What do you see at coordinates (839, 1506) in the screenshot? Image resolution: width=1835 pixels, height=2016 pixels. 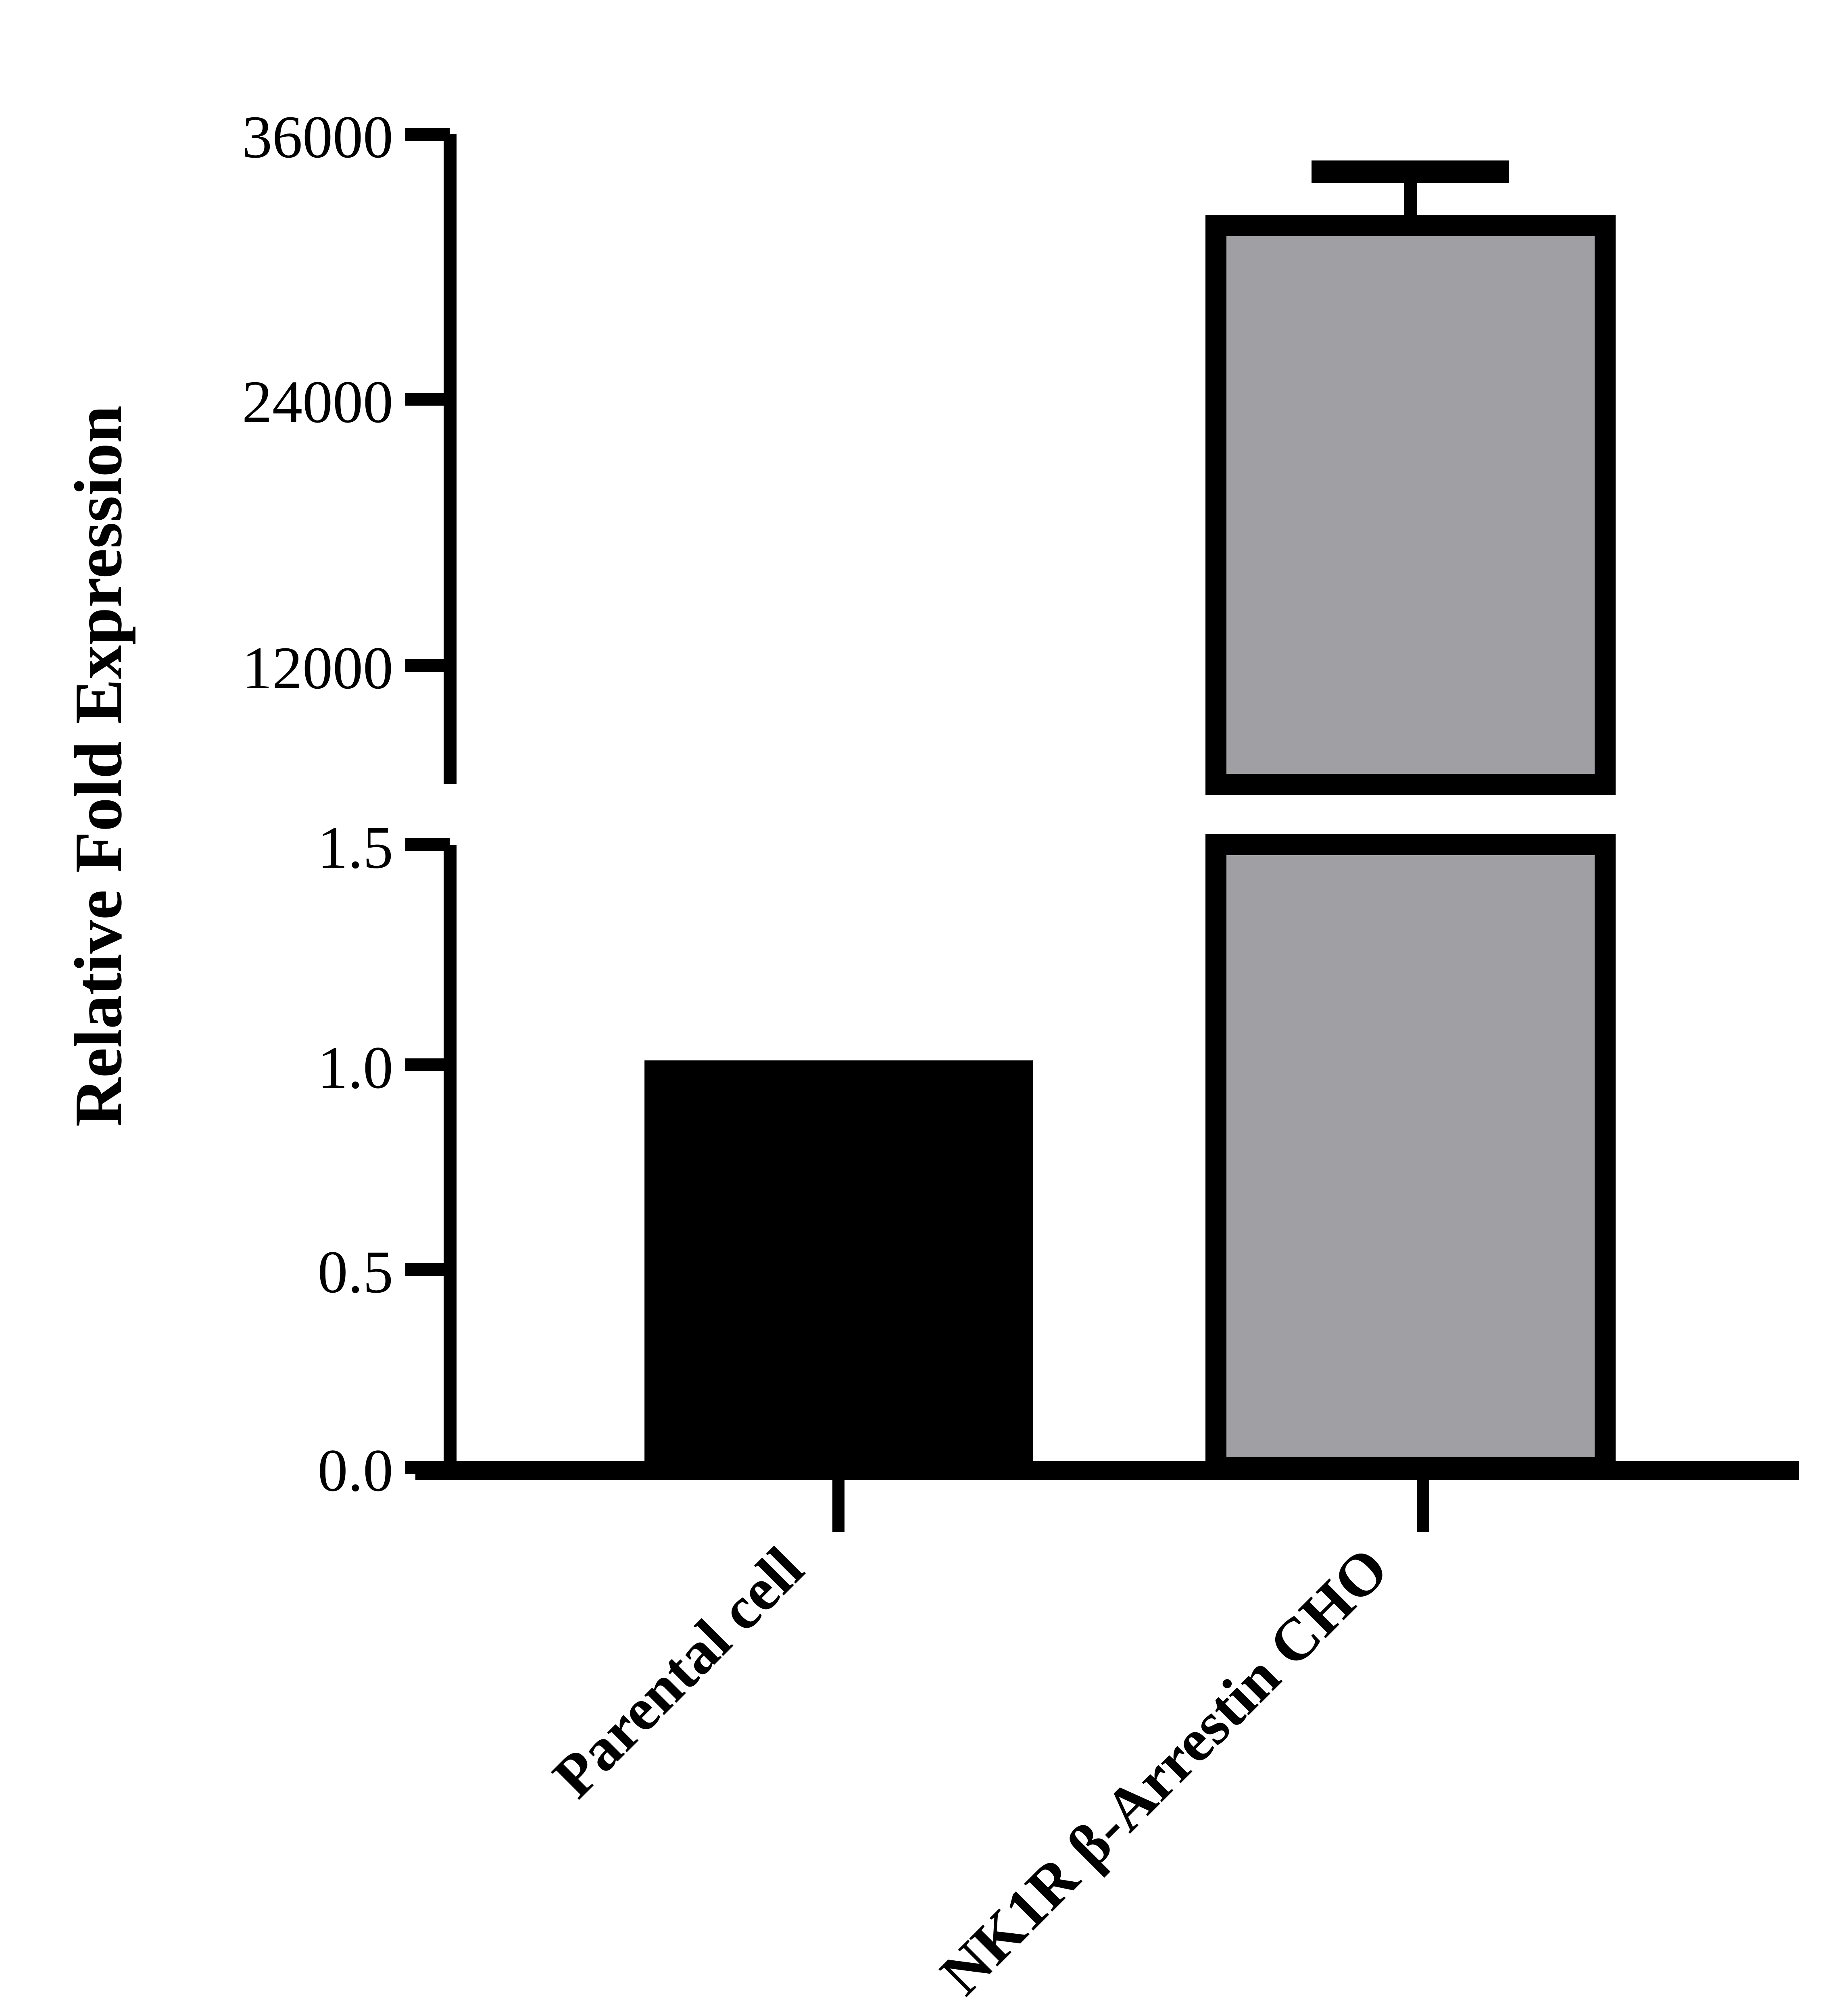 I see `x-tick-parental` at bounding box center [839, 1506].